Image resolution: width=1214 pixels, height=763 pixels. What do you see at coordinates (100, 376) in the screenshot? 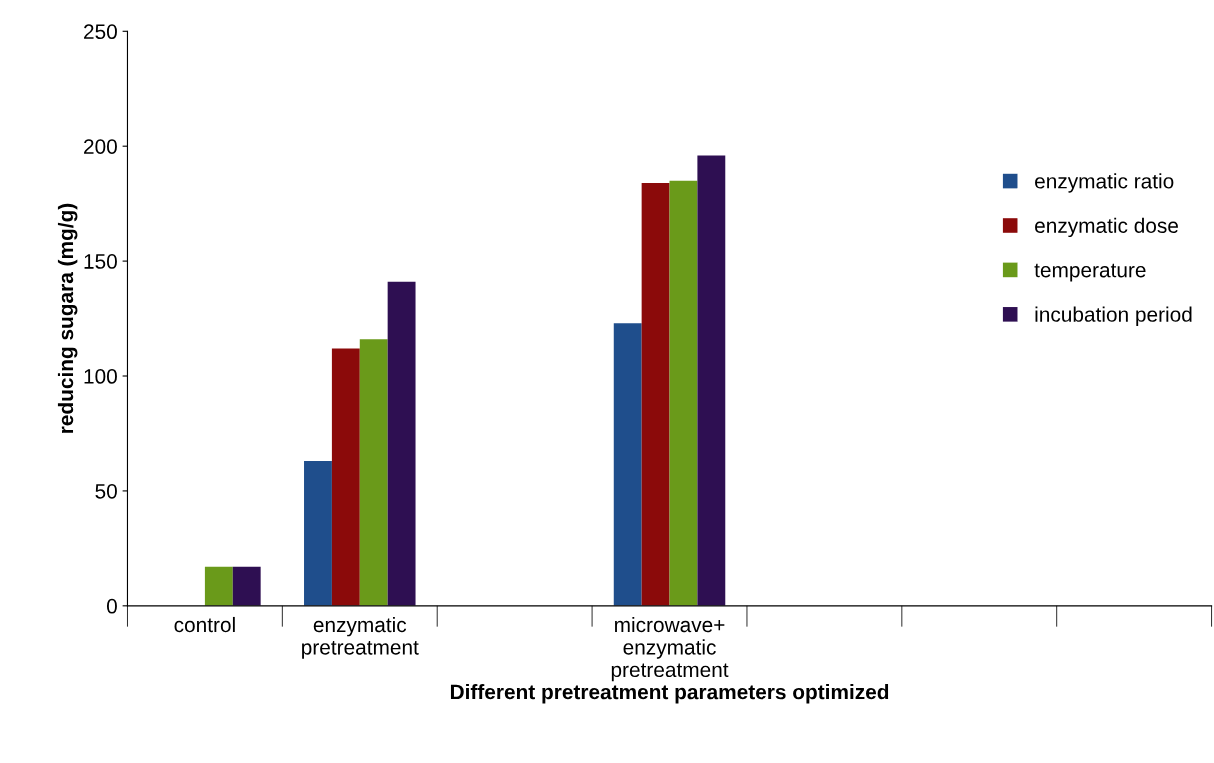
I see `y-tick-label: 100` at bounding box center [100, 376].